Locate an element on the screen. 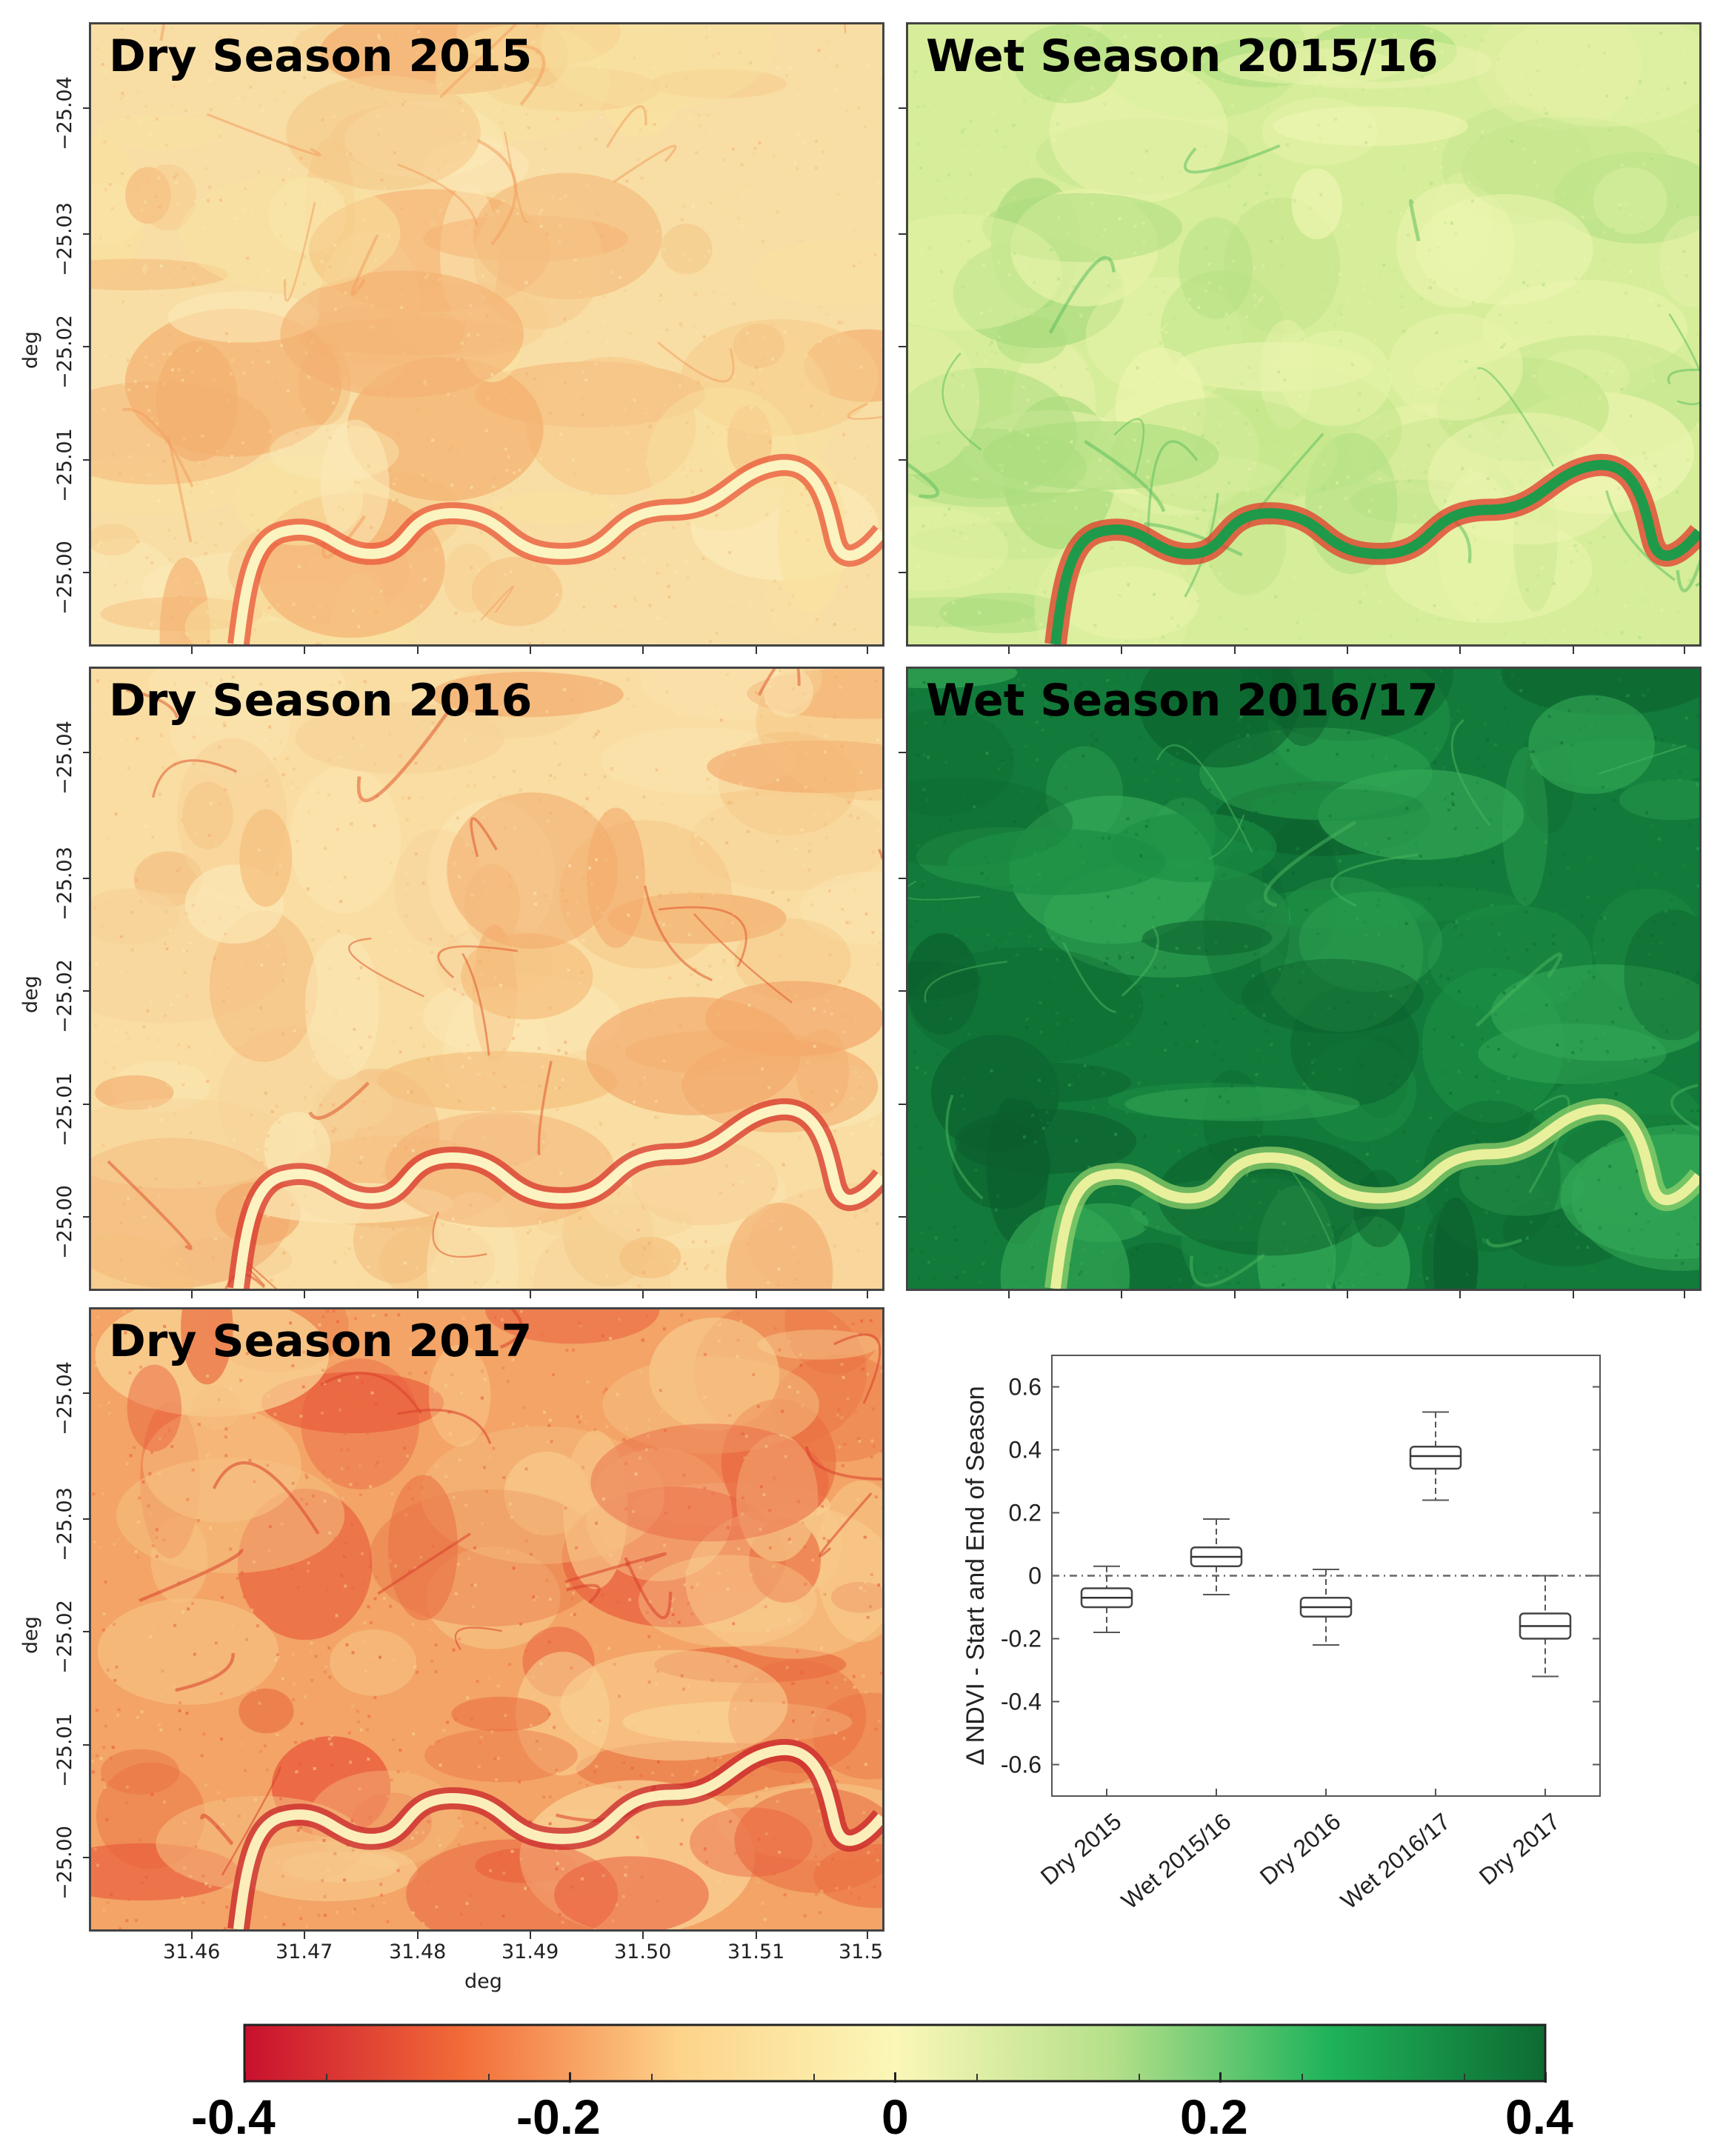 The image size is (1723, 2156). box-dry-2017 is located at coordinates (1545, 1626).